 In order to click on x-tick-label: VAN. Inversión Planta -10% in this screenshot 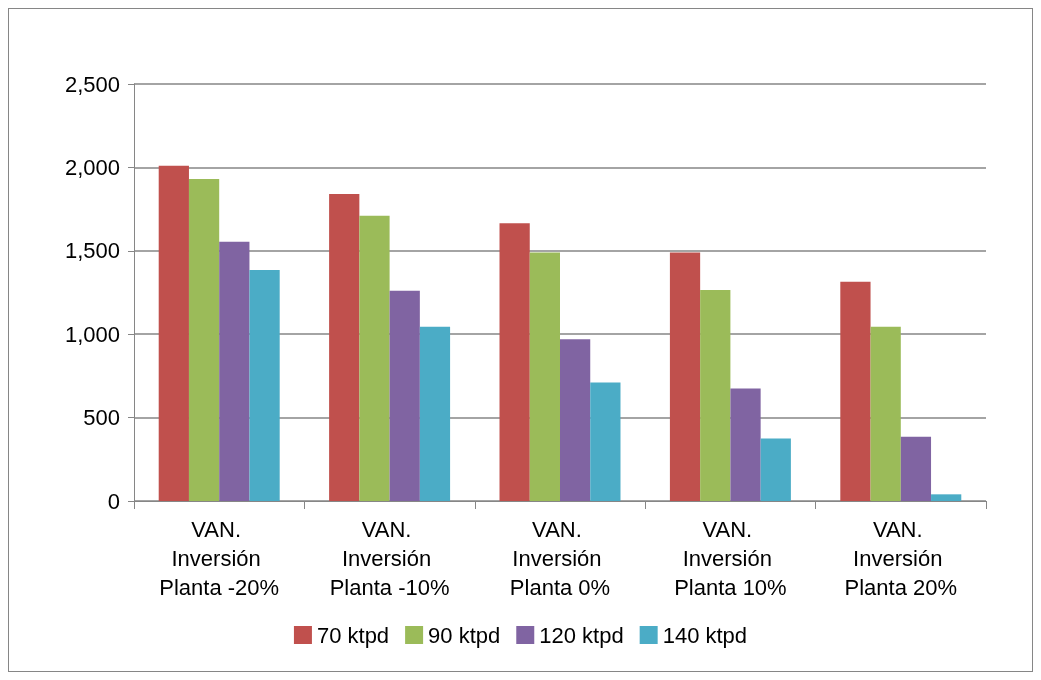, I will do `click(389, 558)`.